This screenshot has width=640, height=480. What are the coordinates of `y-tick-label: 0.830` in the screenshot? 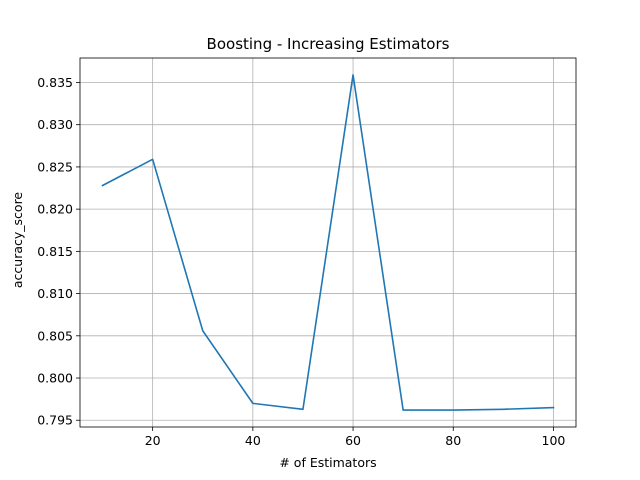 It's located at (55, 124).